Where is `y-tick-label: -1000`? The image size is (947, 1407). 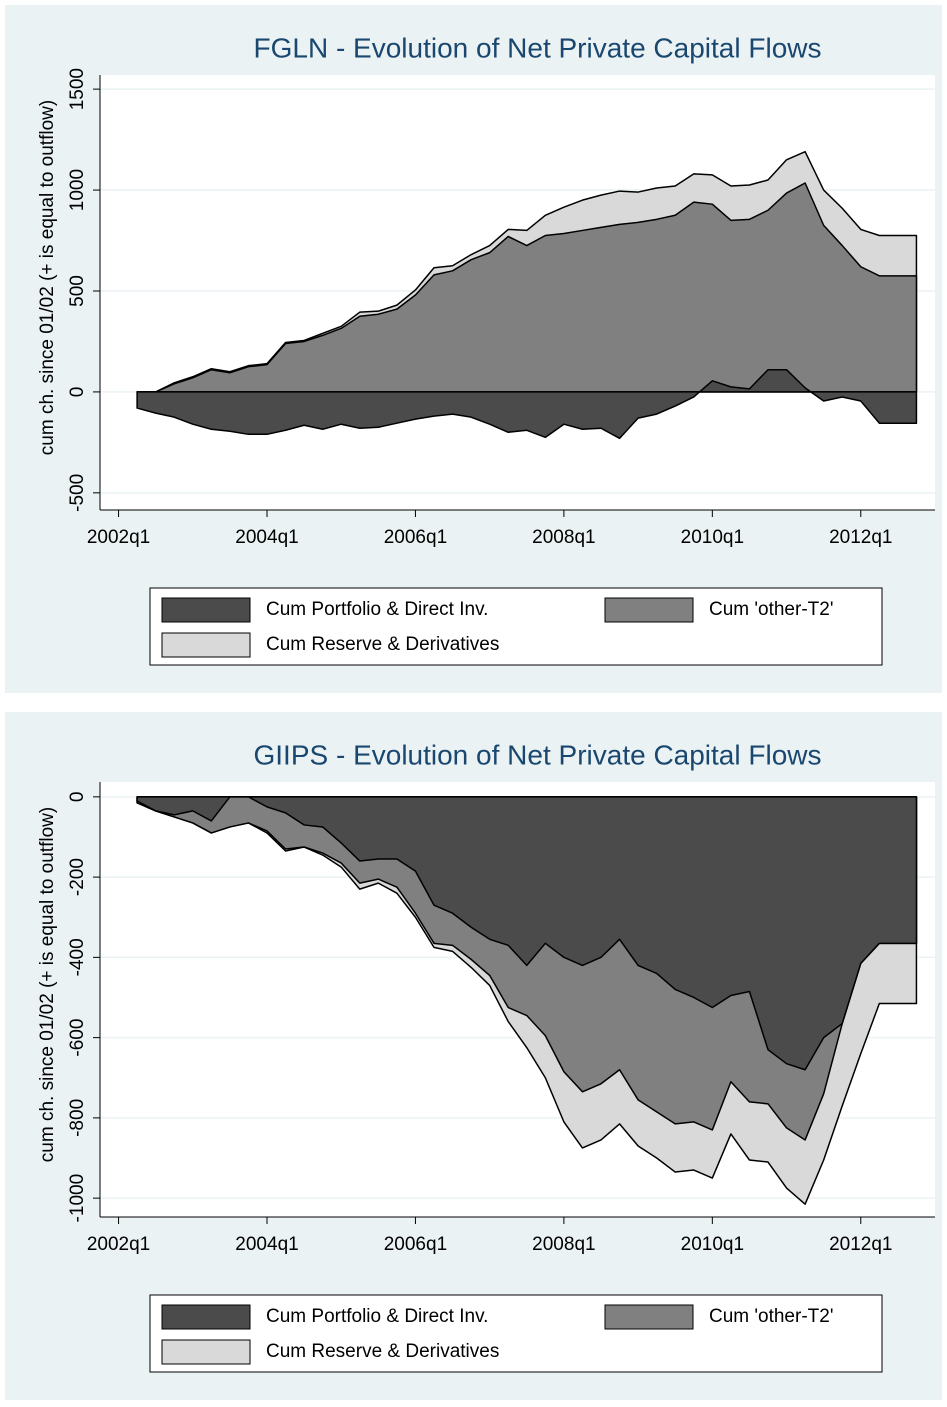
y-tick-label: -1000 is located at coordinates (77, 1198).